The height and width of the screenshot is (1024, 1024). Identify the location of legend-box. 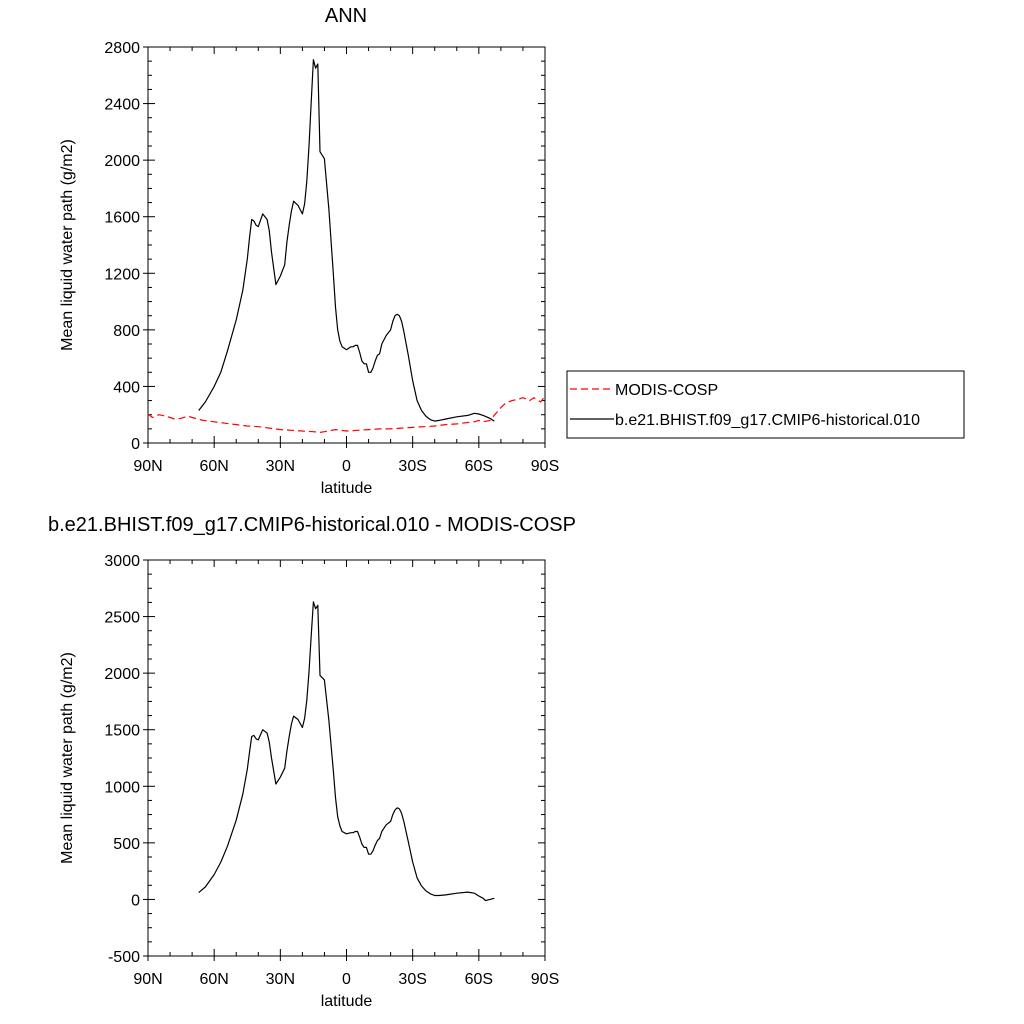
(765, 404).